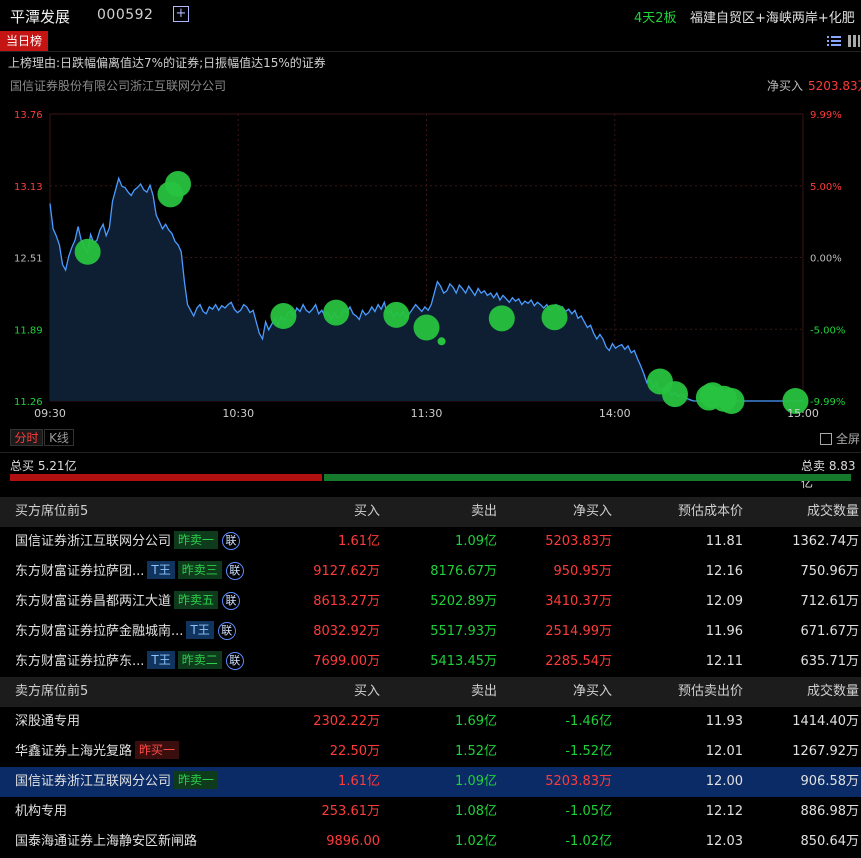 This screenshot has height=858, width=861. Describe the element at coordinates (840, 438) in the screenshot. I see `fullscreen-button: 全屏` at that location.